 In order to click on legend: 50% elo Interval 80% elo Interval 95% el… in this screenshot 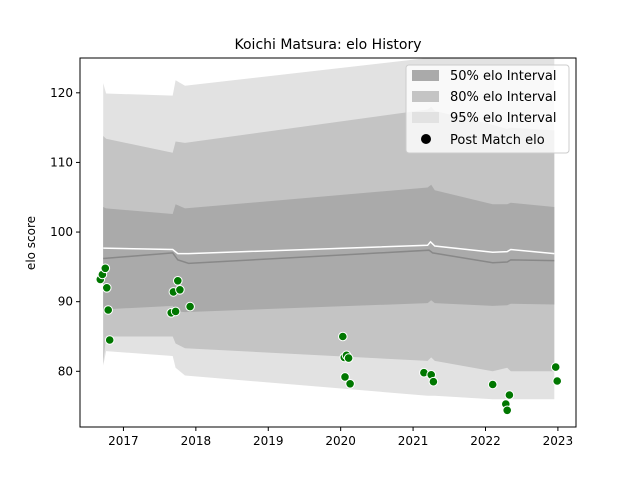, I will do `click(487, 109)`.